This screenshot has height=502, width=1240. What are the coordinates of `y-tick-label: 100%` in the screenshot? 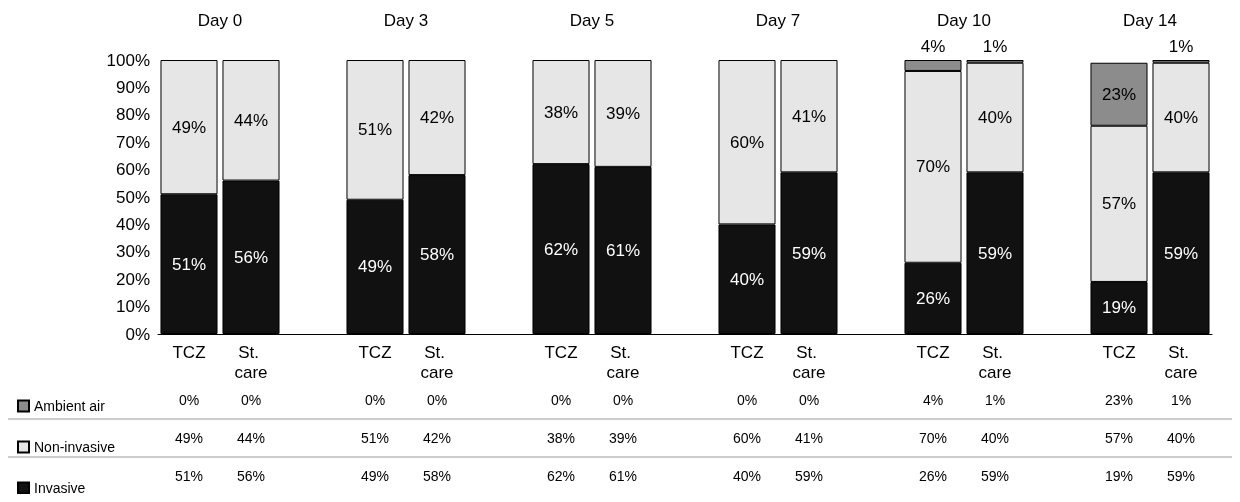 It's located at (128, 60).